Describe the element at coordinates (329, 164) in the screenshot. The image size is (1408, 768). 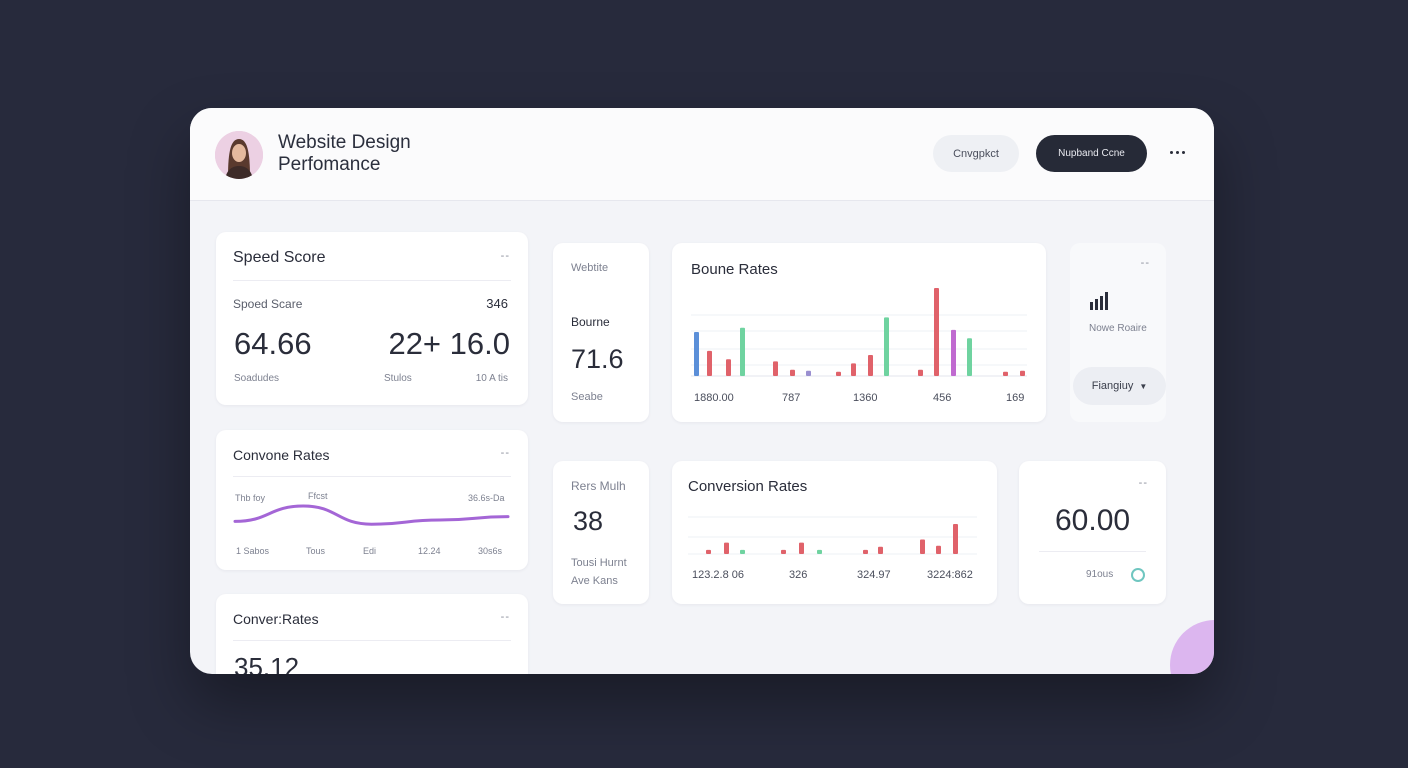
I see `page-title-line2: Perfomance` at that location.